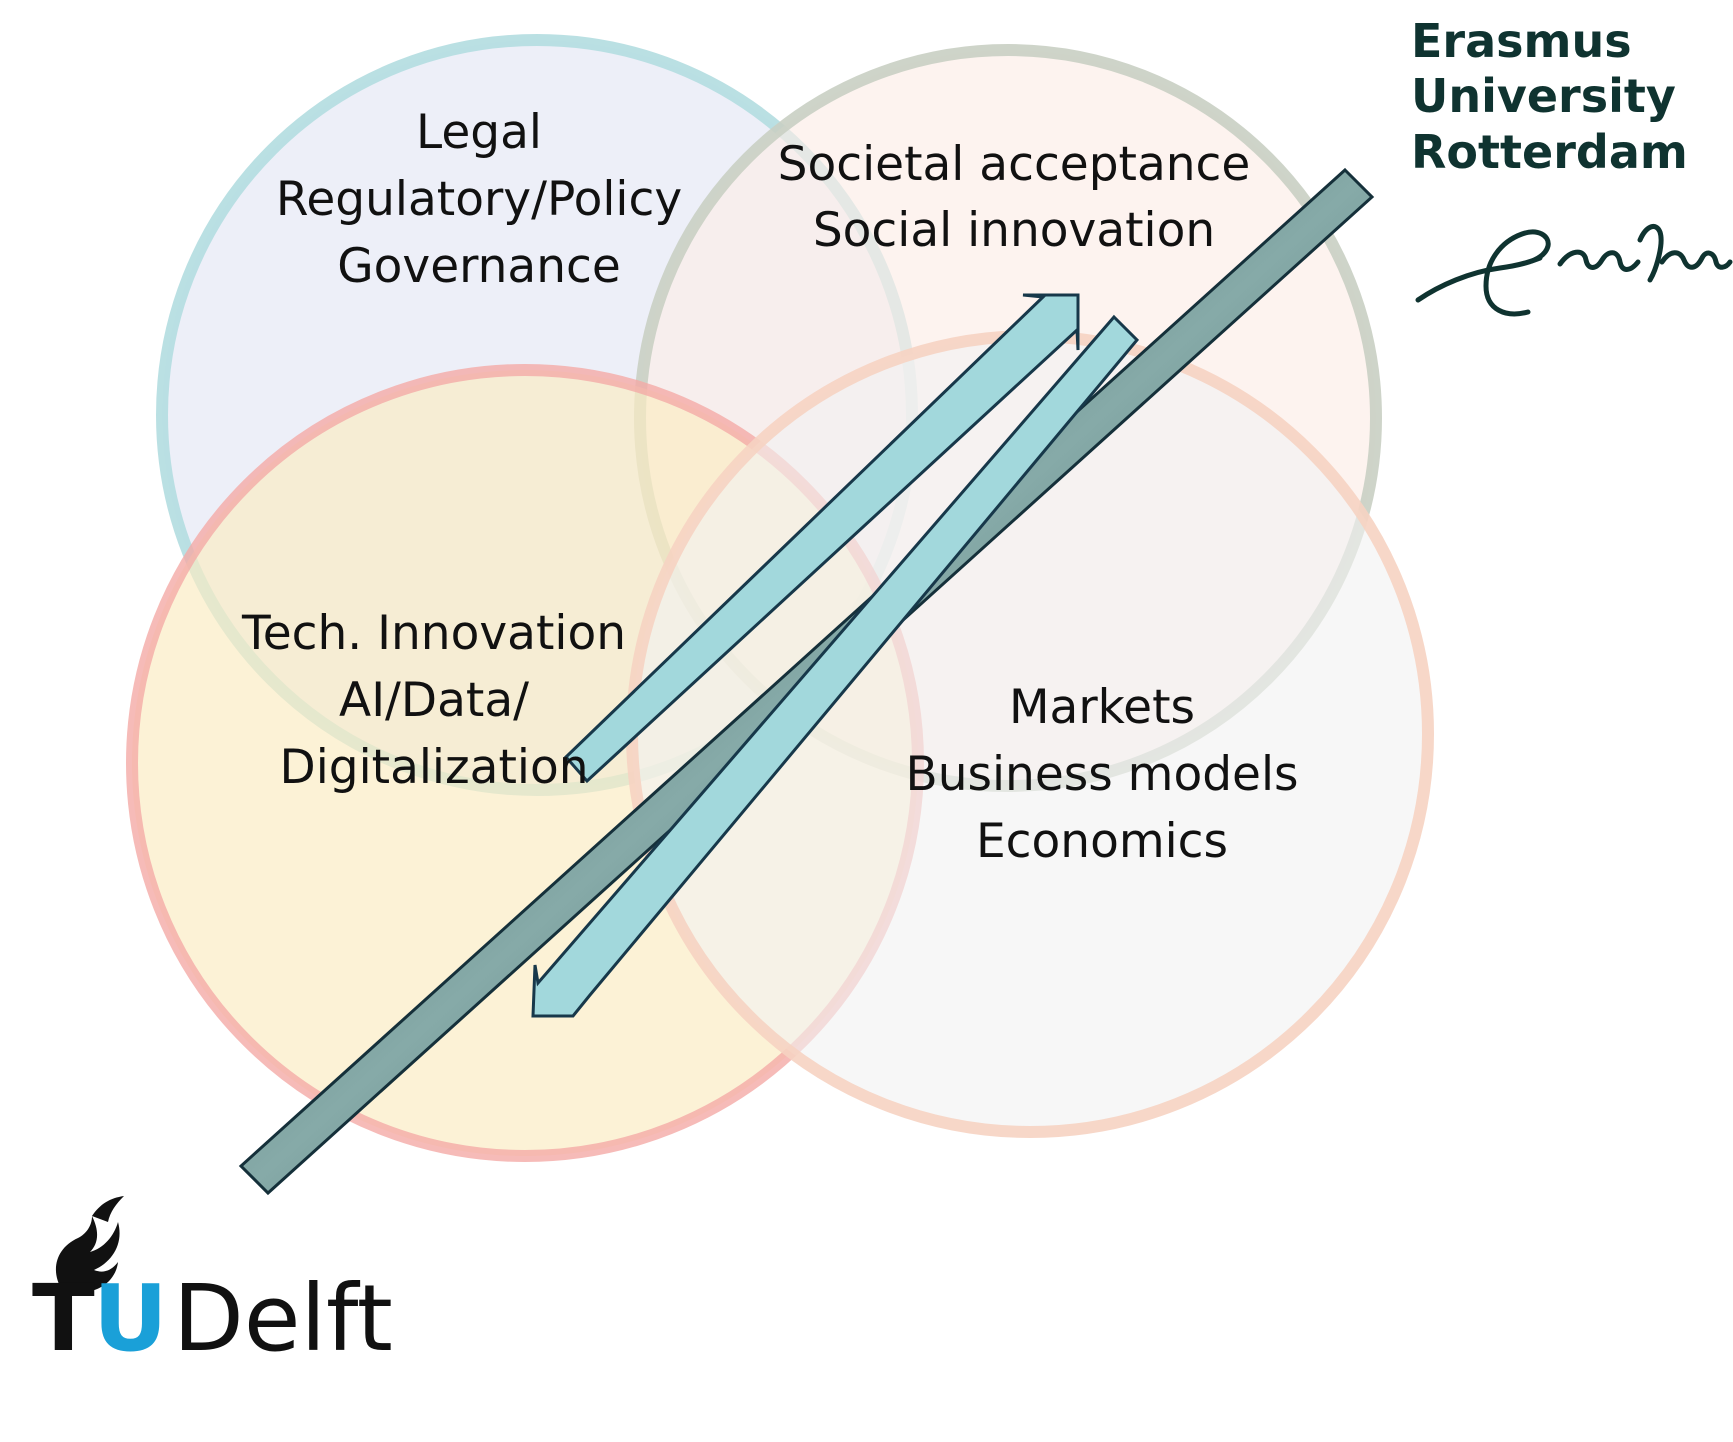 The height and width of the screenshot is (1442, 1733). Describe the element at coordinates (89, 1244) in the screenshot. I see `flame-icon` at that location.